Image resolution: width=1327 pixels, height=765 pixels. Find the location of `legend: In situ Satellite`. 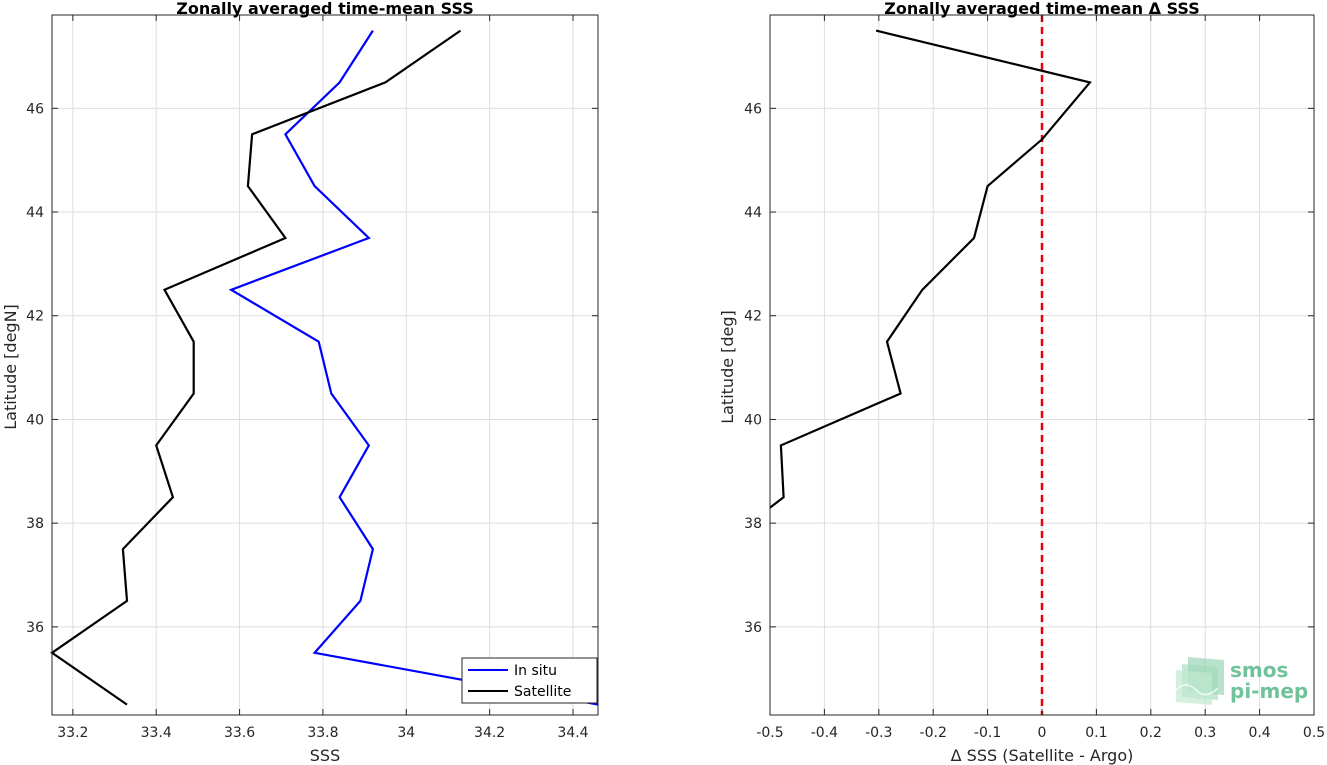

legend: In situ Satellite is located at coordinates (529, 680).